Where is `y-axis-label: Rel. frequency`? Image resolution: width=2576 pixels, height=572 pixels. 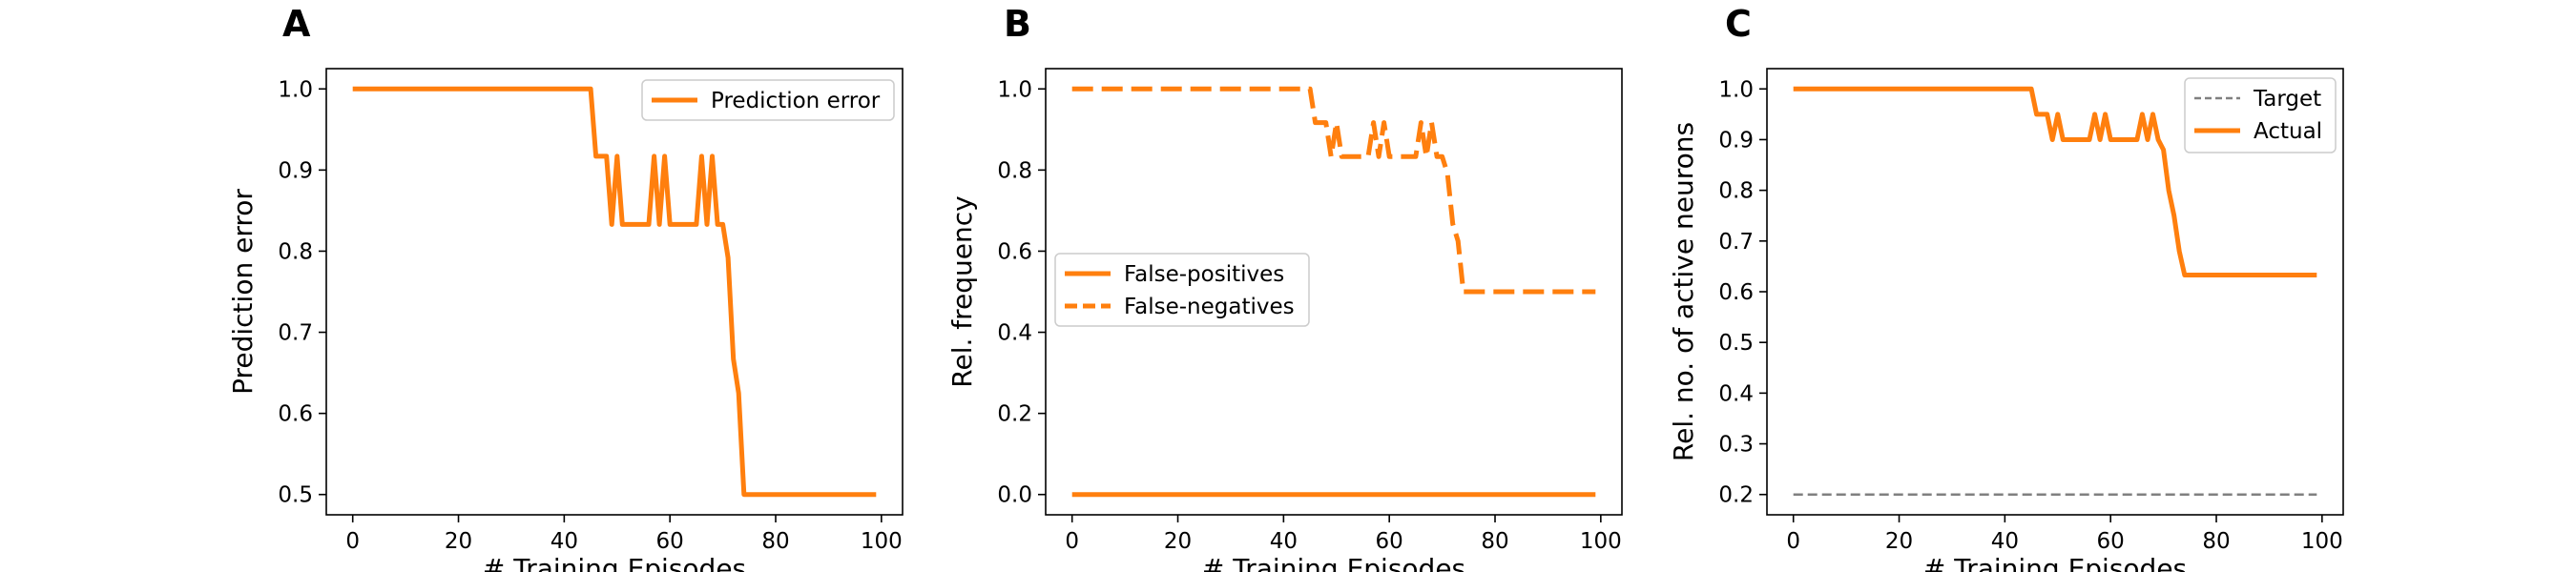 y-axis-label: Rel. frequency is located at coordinates (962, 291).